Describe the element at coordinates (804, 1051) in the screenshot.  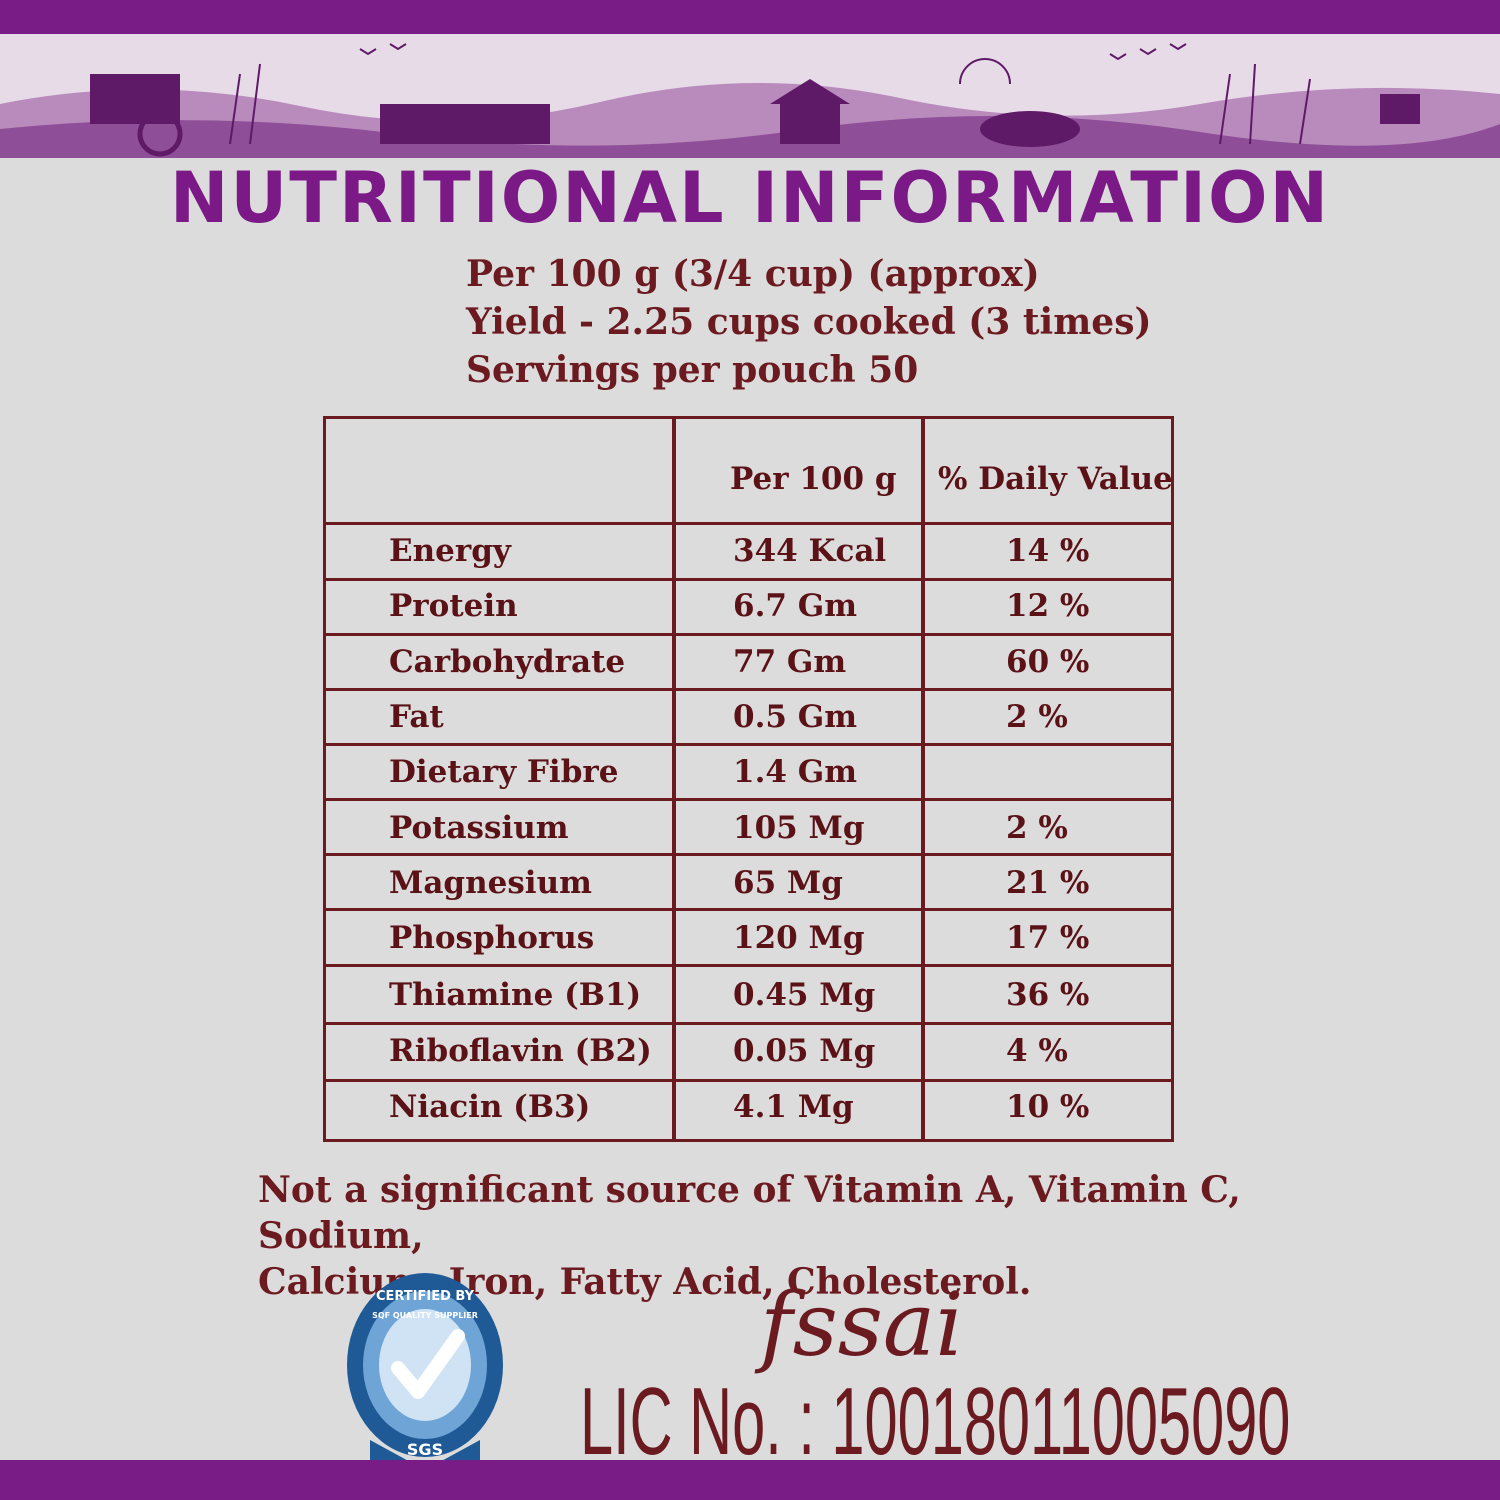
I see `nutrient-amount: 0.05 Mg` at that location.